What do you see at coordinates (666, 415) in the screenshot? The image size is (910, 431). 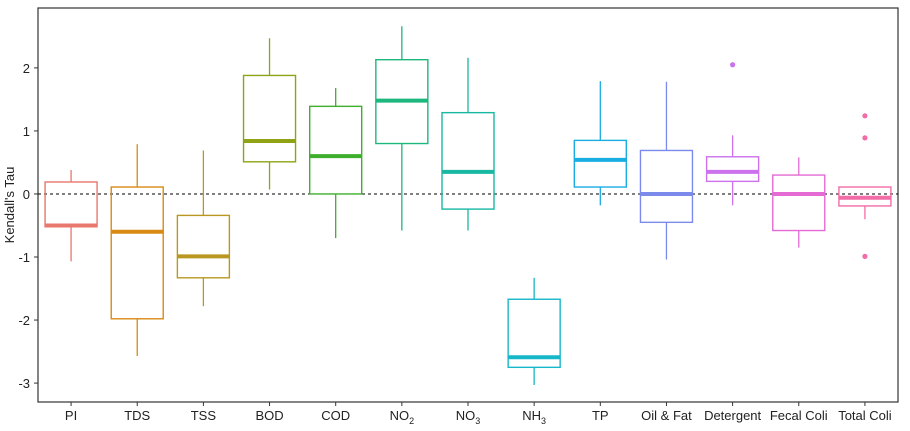 I see `x-tick-label: Oil & Fat` at bounding box center [666, 415].